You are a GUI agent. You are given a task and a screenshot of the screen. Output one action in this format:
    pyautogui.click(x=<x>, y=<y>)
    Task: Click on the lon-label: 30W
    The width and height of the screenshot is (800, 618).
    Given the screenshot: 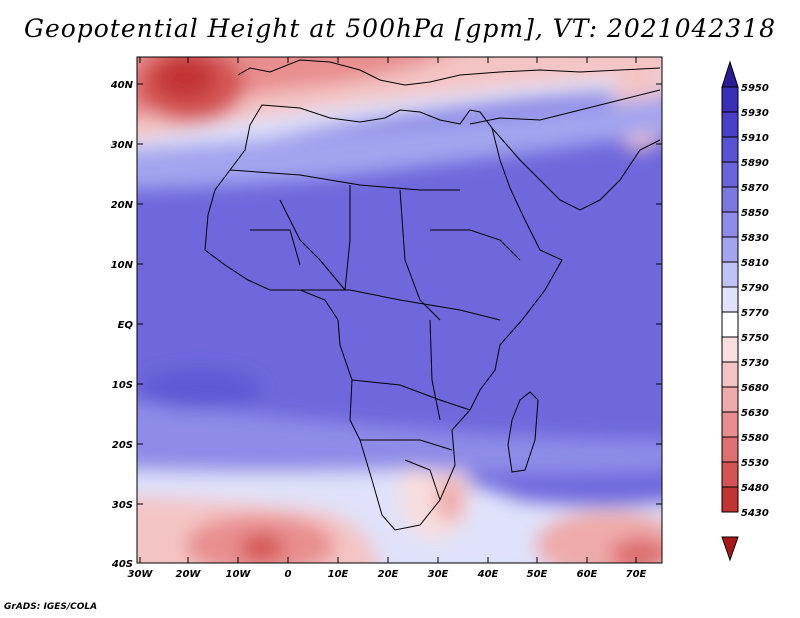 What is the action you would take?
    pyautogui.click(x=141, y=574)
    